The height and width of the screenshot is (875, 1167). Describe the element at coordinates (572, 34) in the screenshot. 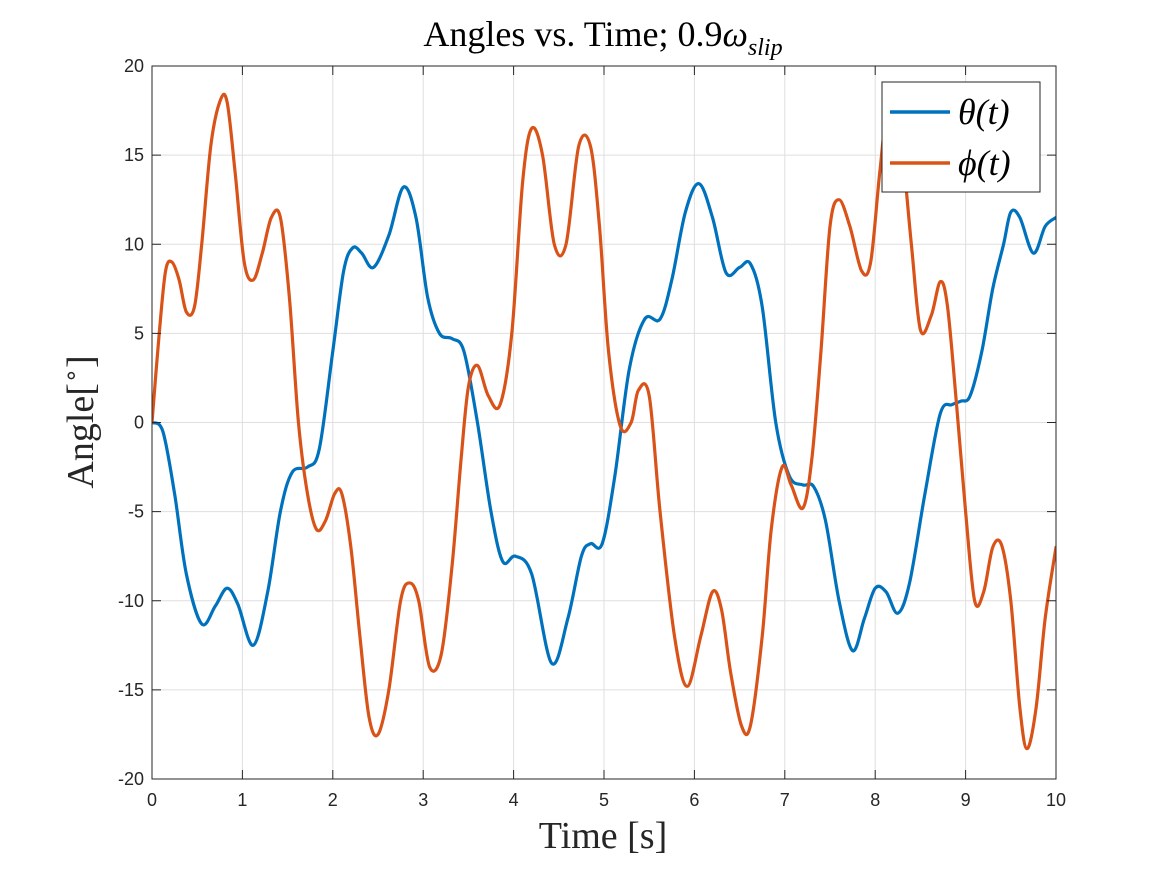

I see `chart-title-main: Angles vs. Time; 0.9` at that location.